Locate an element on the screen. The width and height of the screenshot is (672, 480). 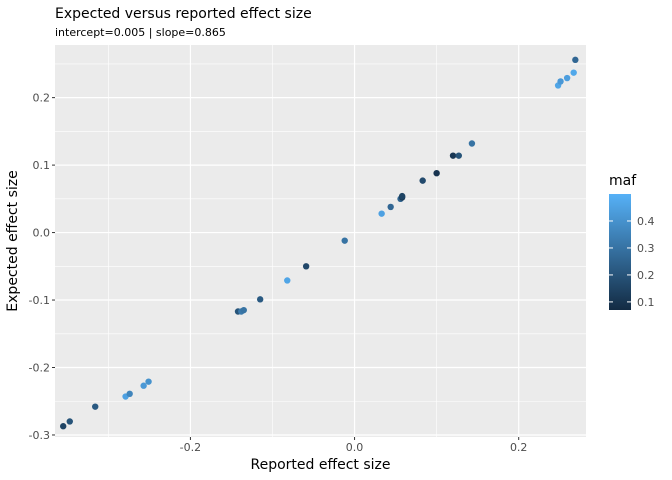
y-tick-label: 0.0 is located at coordinates (42, 233).